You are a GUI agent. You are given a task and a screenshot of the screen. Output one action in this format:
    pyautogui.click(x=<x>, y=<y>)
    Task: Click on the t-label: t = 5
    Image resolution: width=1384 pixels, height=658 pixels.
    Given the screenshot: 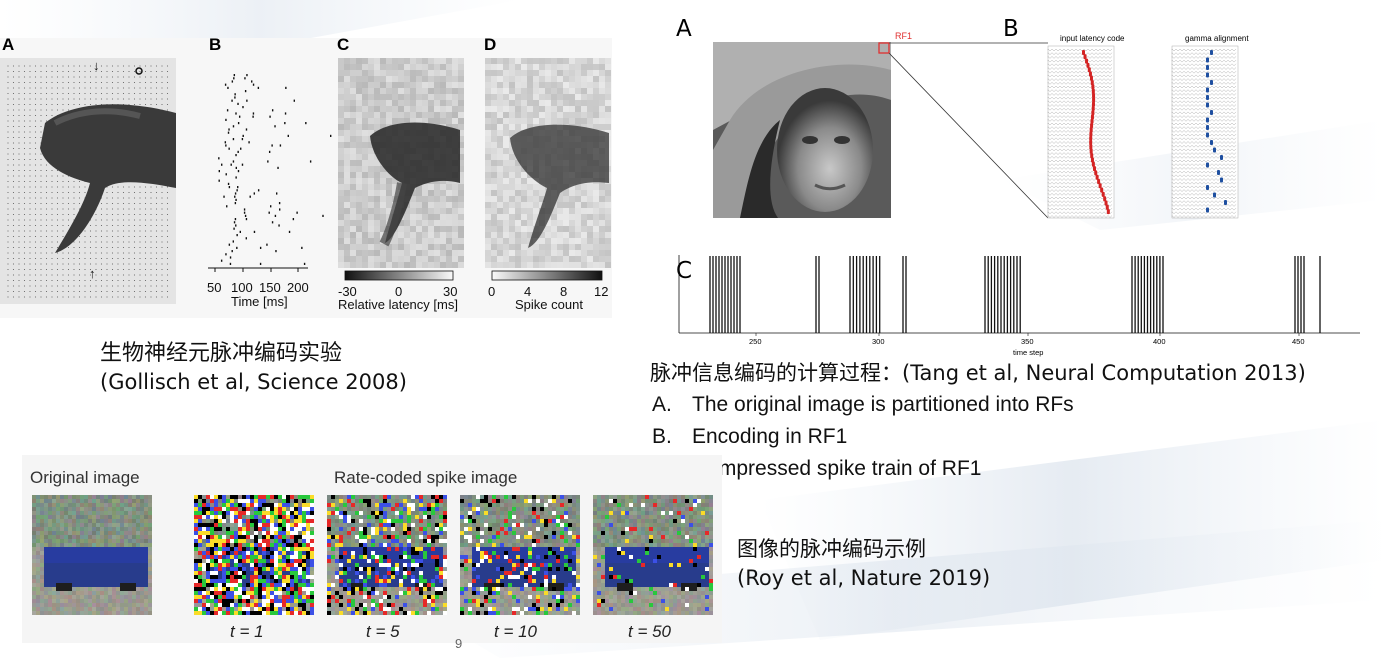 What is the action you would take?
    pyautogui.click(x=383, y=631)
    